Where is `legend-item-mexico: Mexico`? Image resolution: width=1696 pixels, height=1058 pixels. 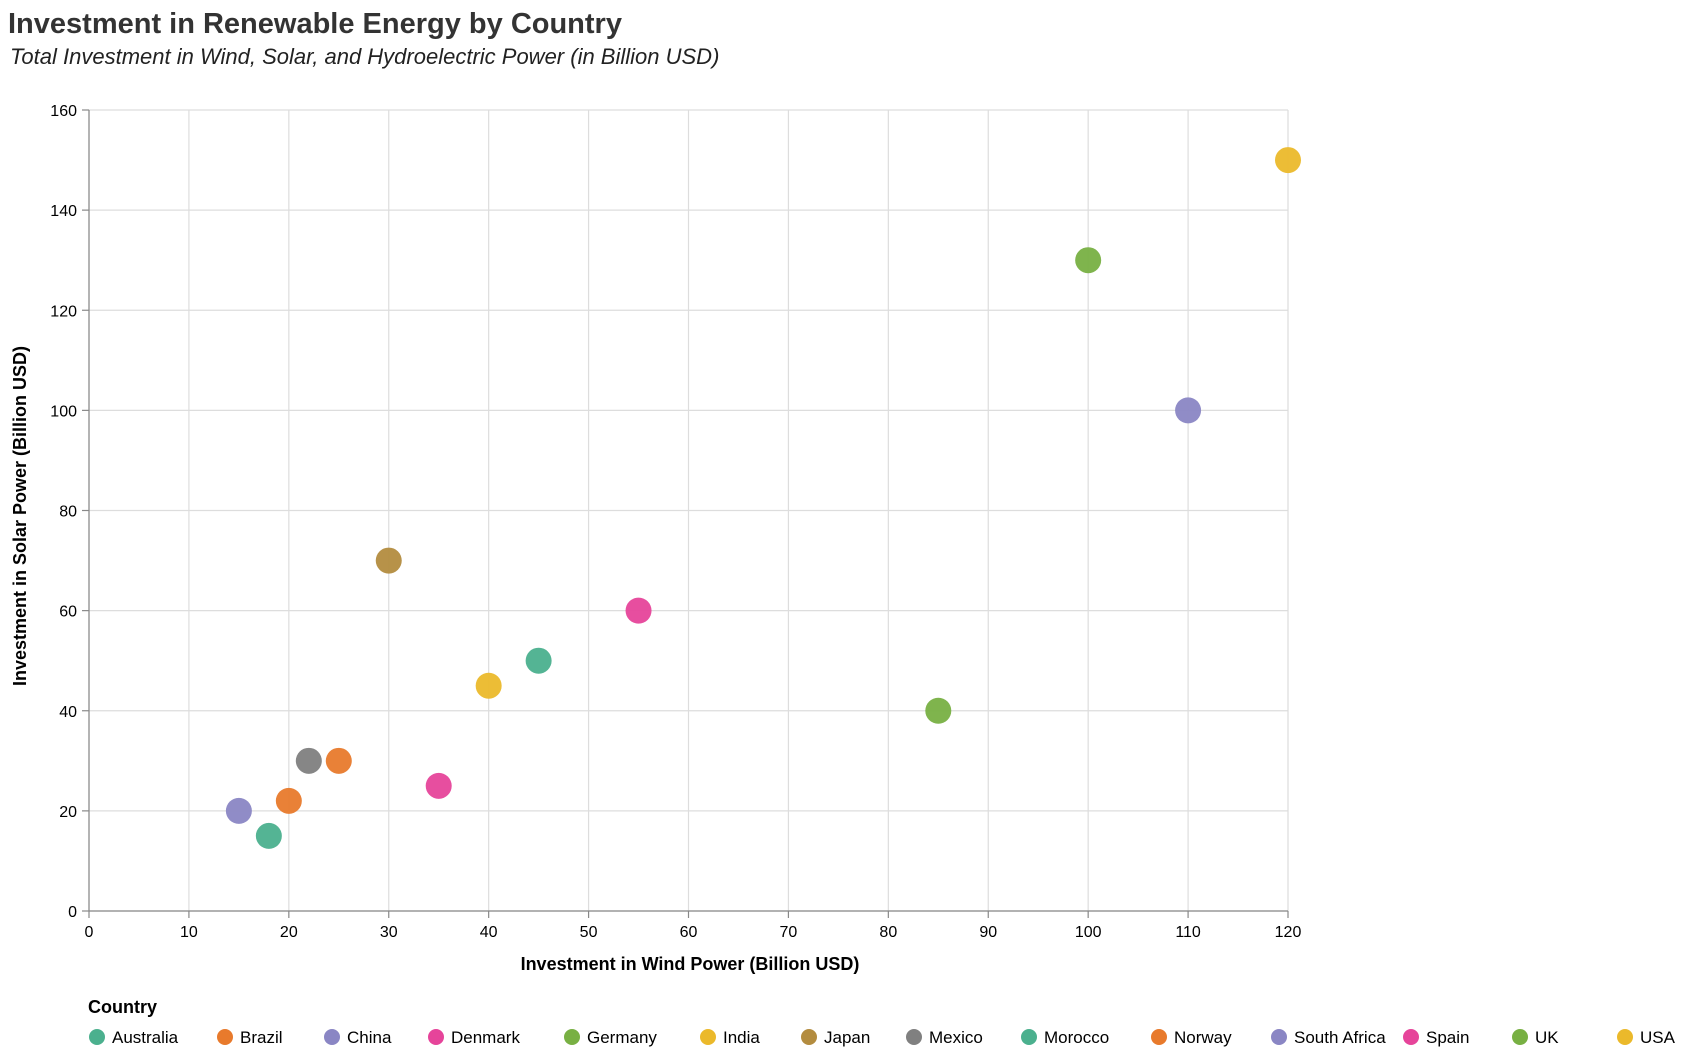 legend-item-mexico: Mexico is located at coordinates (944, 1037).